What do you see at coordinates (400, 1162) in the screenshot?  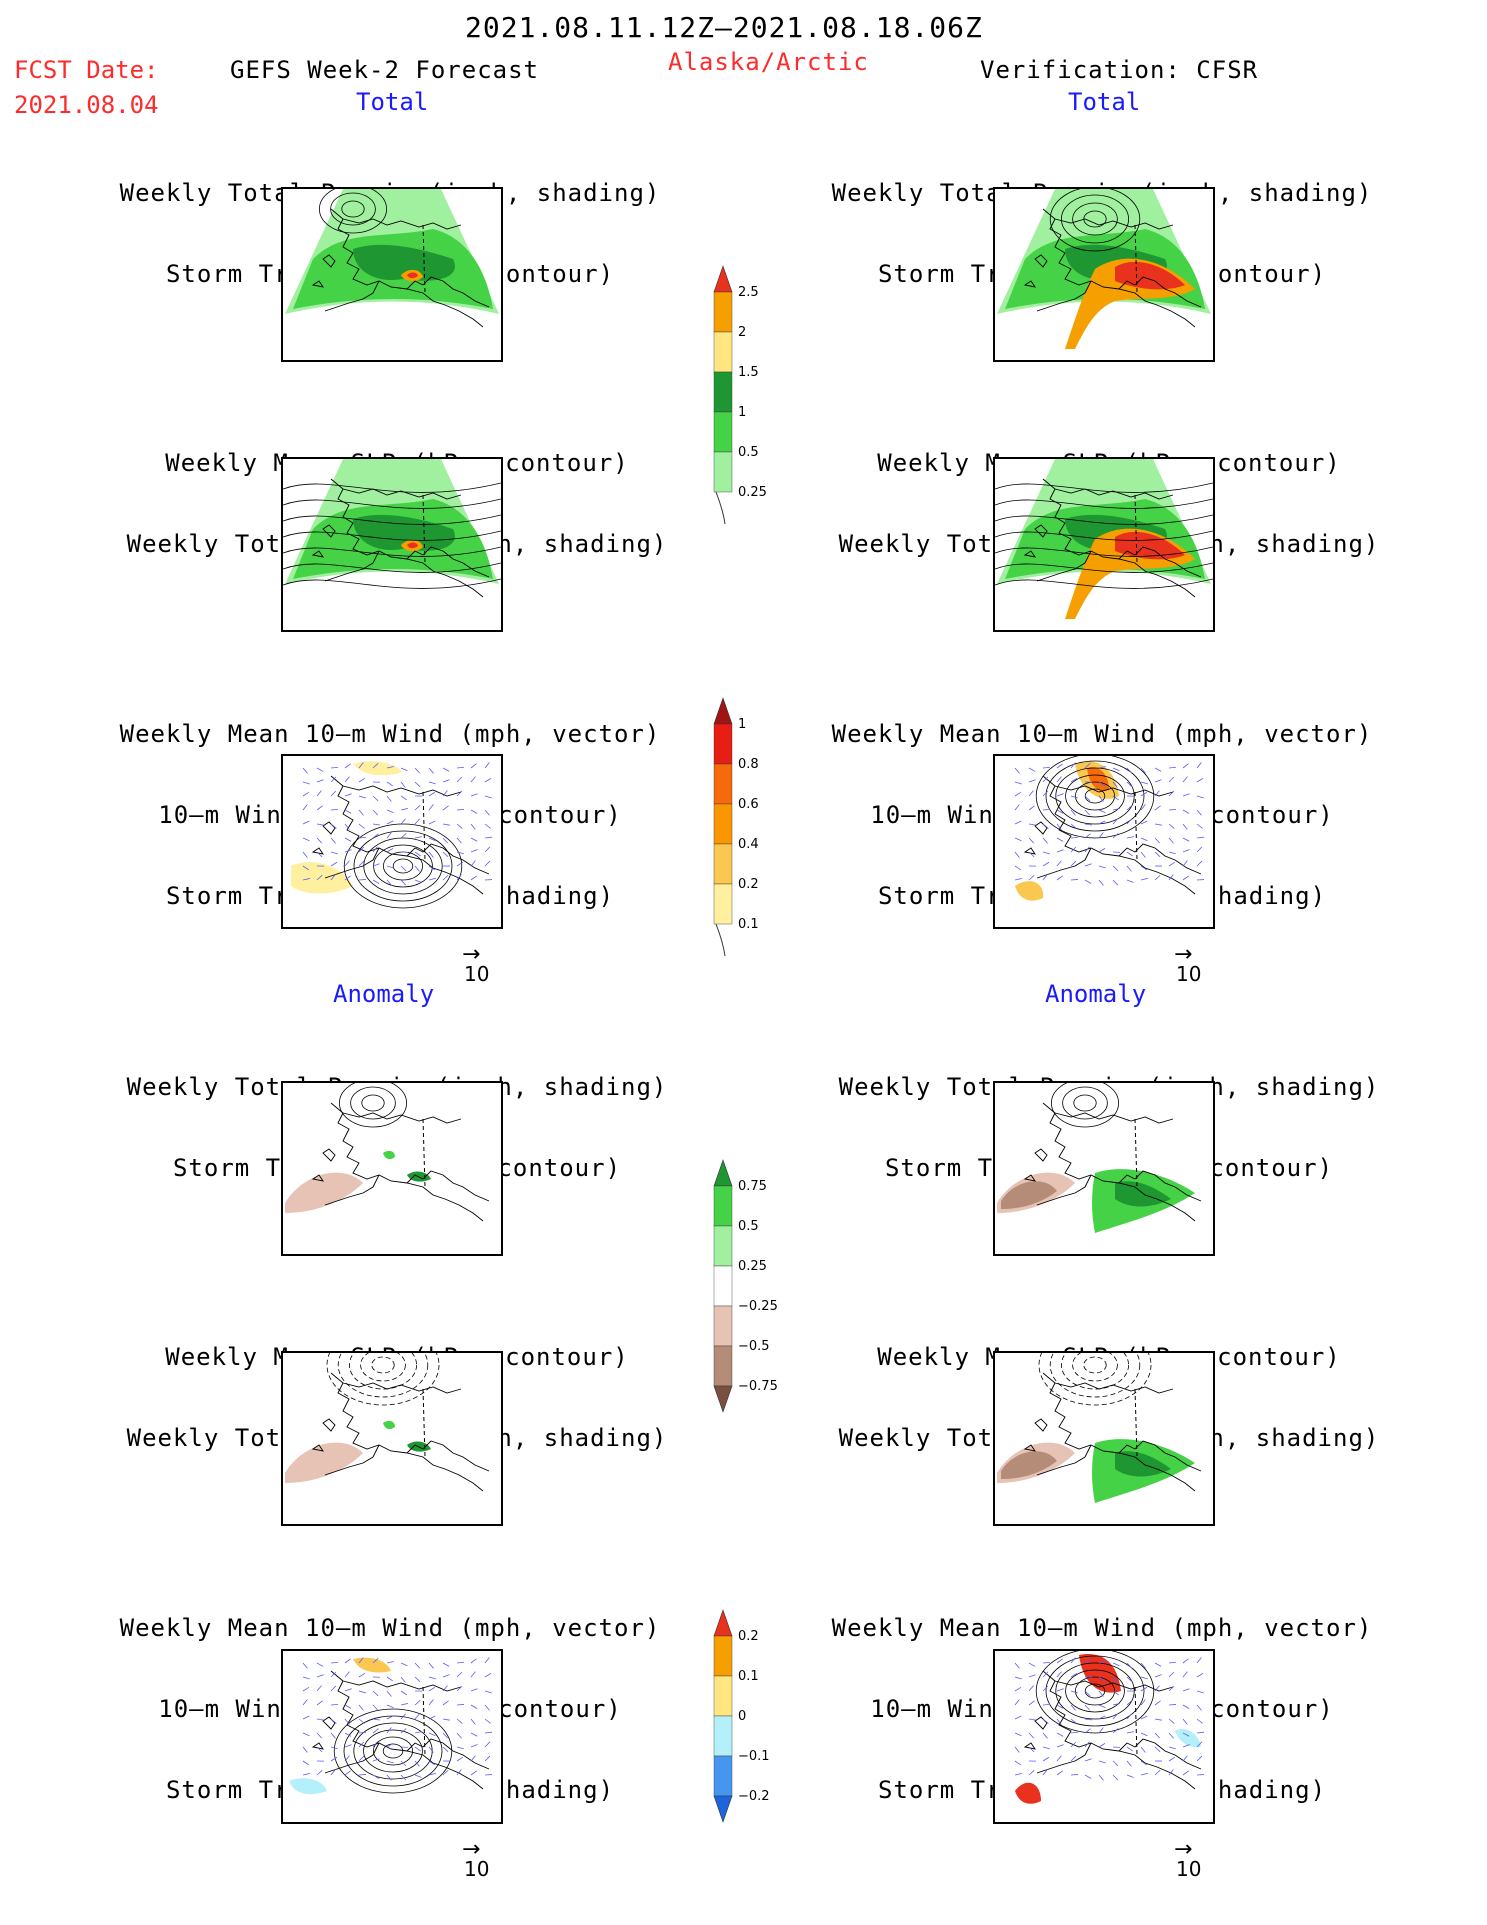 I see `coastline` at bounding box center [400, 1162].